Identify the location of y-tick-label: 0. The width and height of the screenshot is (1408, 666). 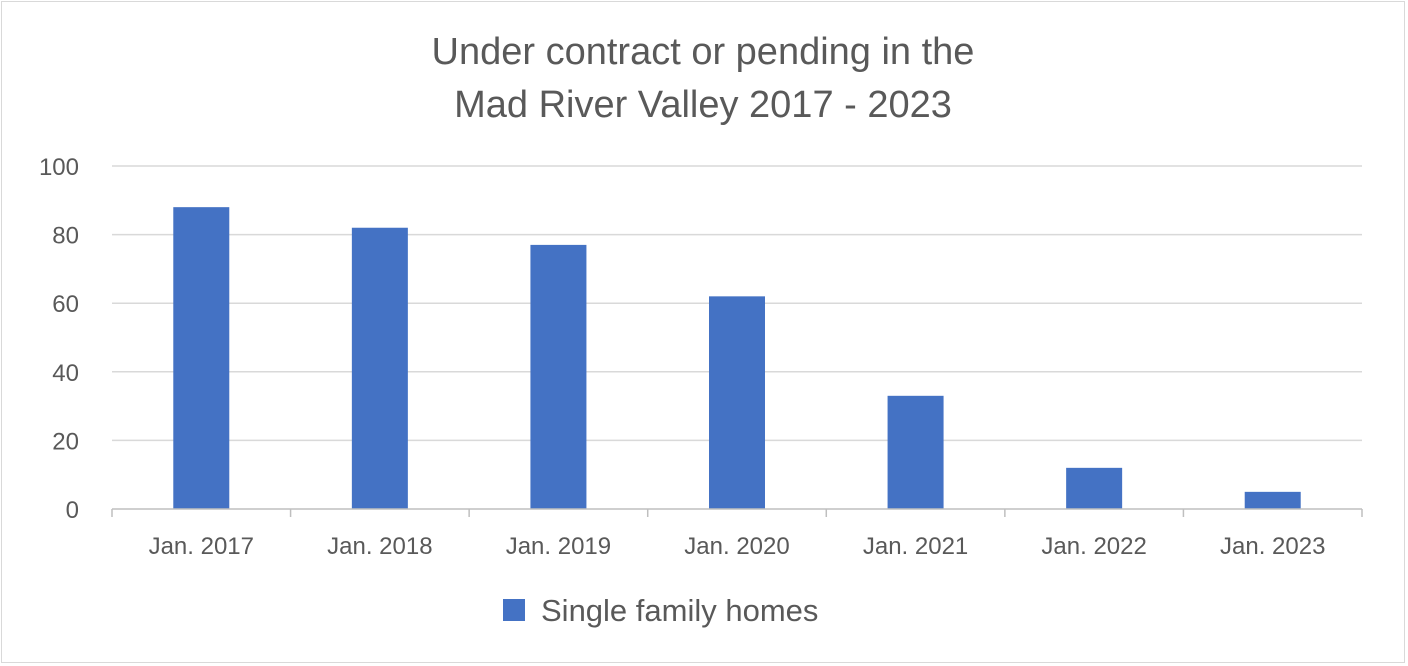
(72, 510).